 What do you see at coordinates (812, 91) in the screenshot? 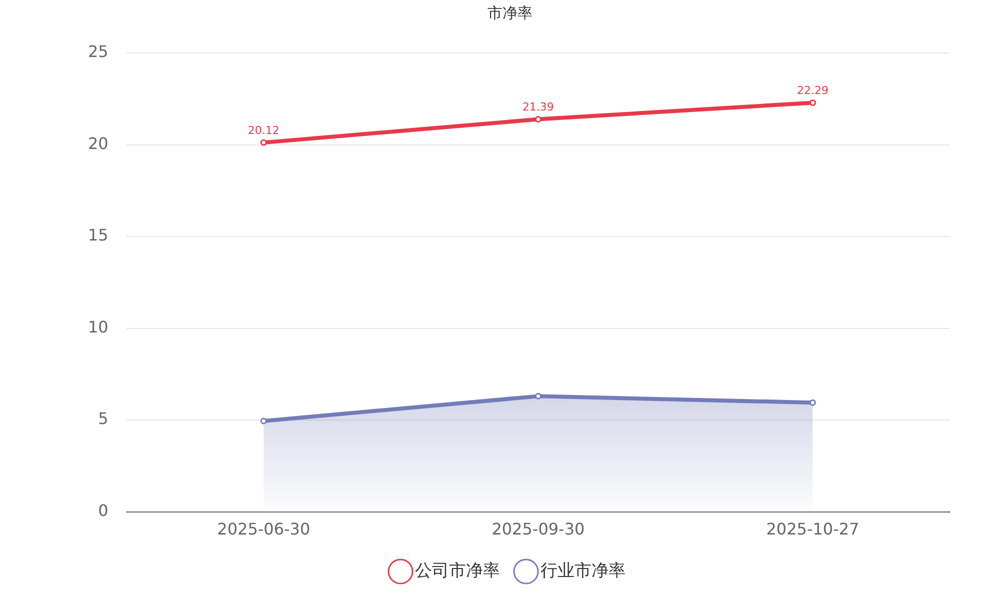
I see `data-label: 22.29` at bounding box center [812, 91].